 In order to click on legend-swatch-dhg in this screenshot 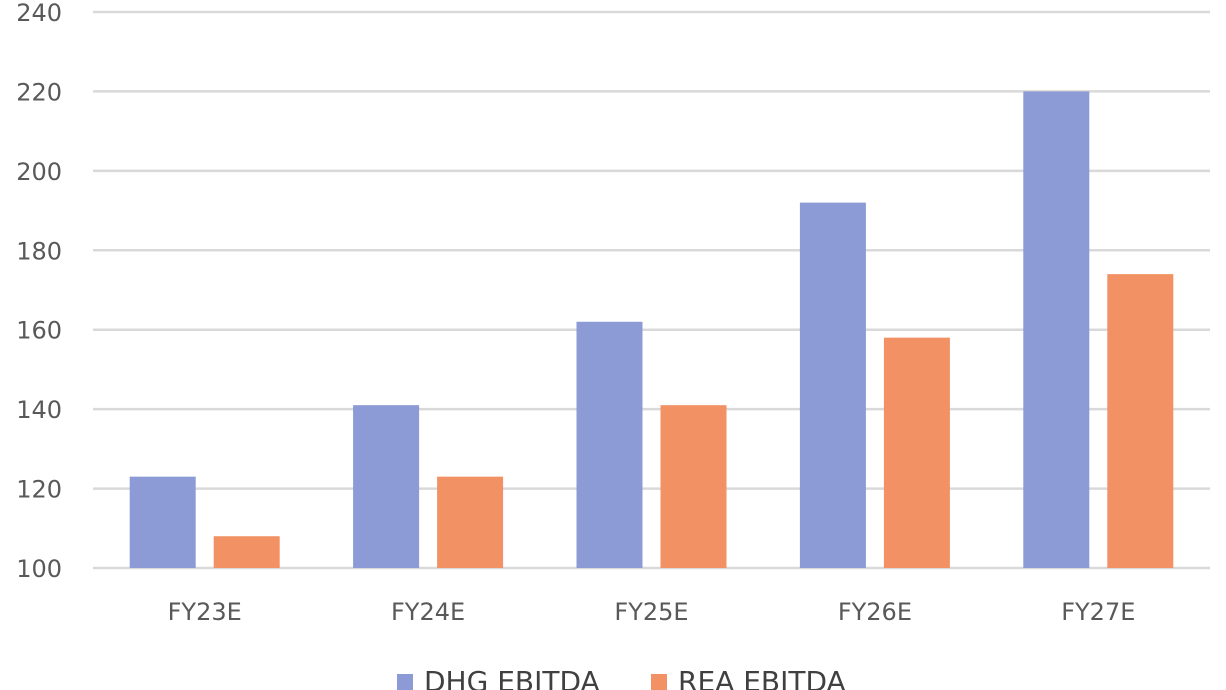, I will do `click(405, 682)`.